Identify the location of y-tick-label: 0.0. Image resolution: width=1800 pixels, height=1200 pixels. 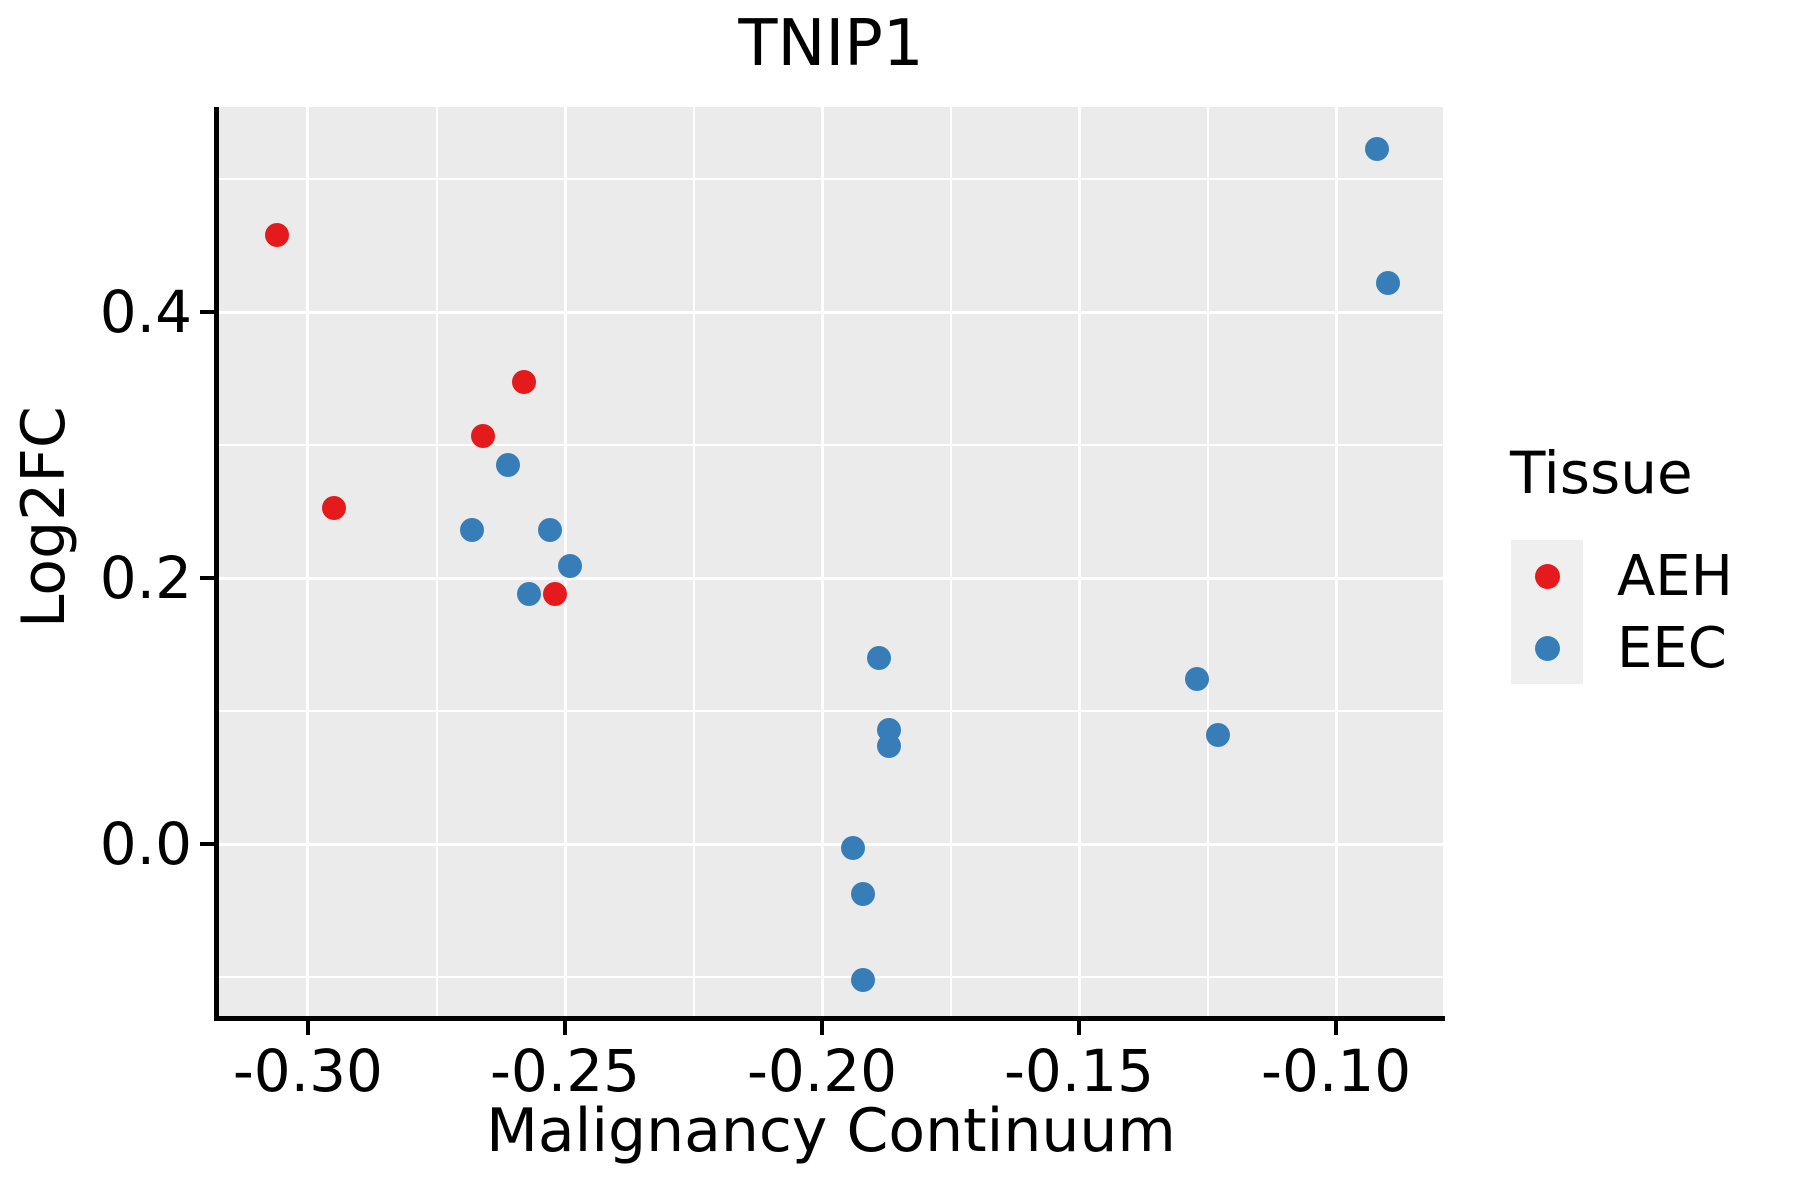
(145, 844).